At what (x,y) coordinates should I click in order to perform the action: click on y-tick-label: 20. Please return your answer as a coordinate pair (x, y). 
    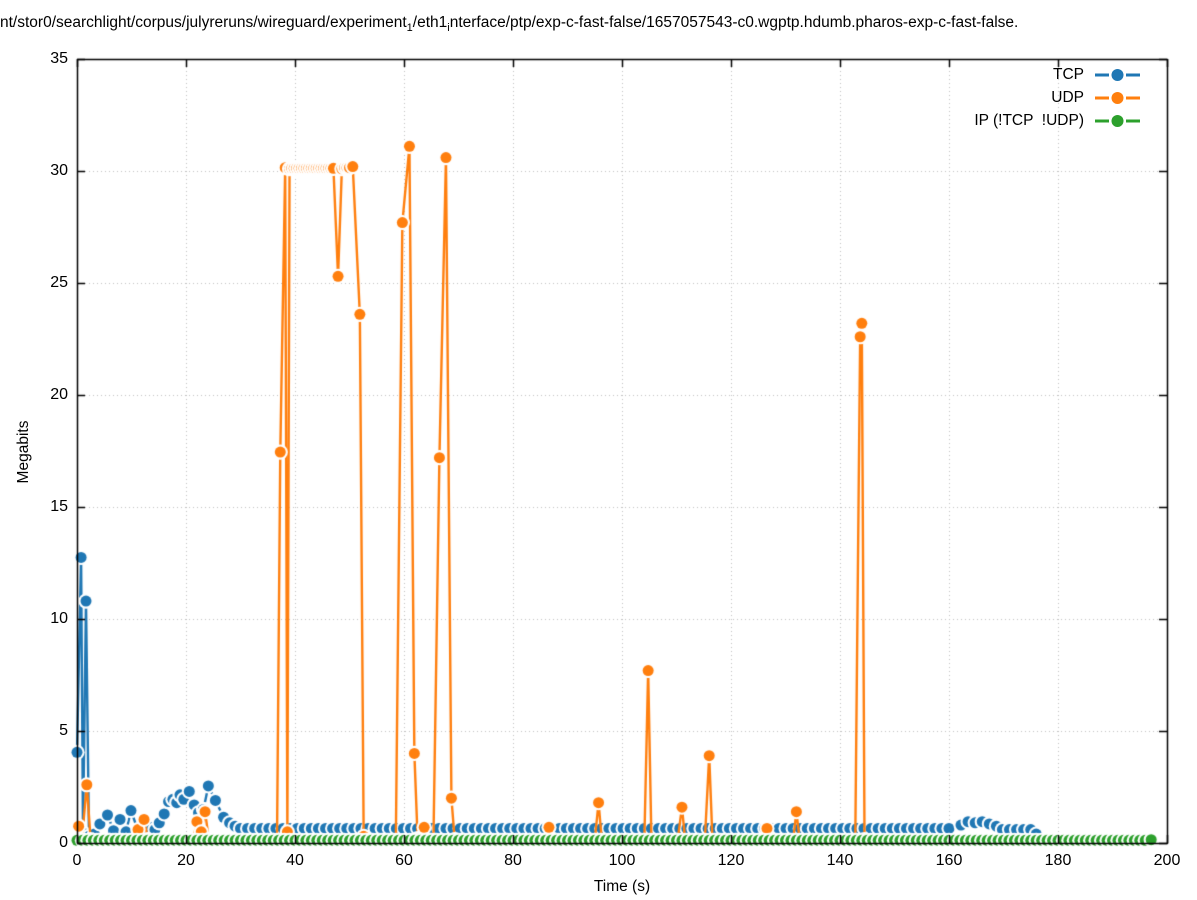
    Looking at the image, I should click on (59, 394).